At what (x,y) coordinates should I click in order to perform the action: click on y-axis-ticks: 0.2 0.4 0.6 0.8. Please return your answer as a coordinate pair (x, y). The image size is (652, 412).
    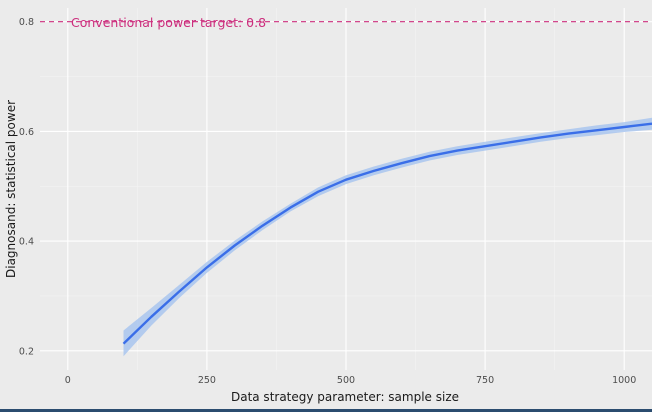
    Looking at the image, I should click on (26, 187).